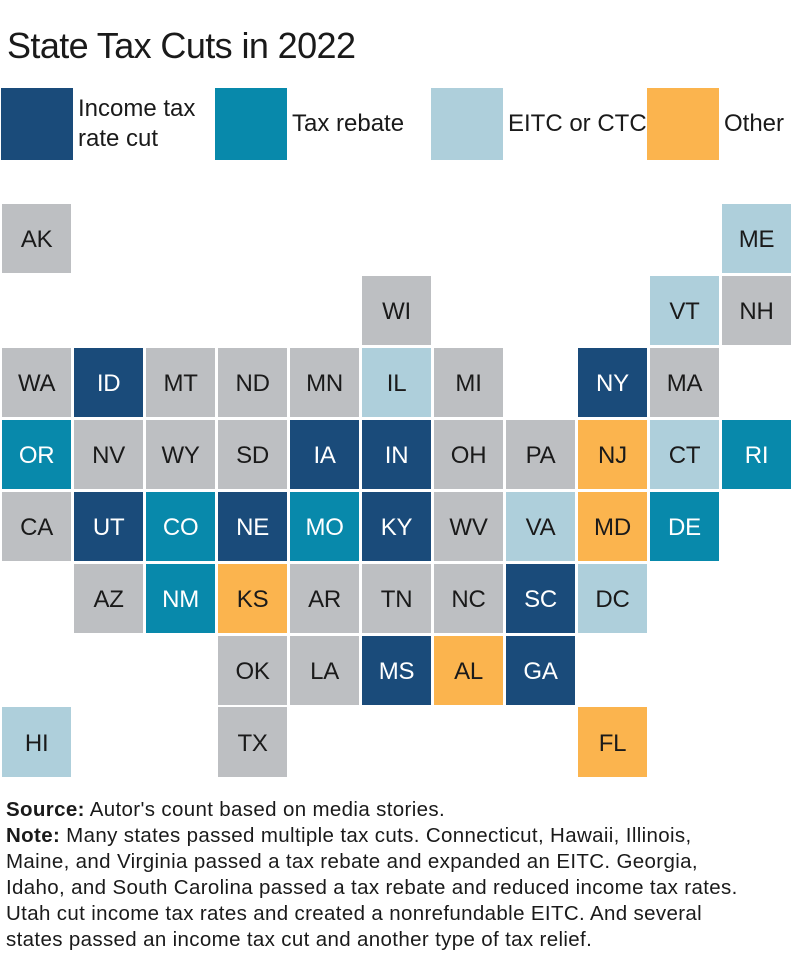  What do you see at coordinates (45, 809) in the screenshot?
I see `source-label: Source:` at bounding box center [45, 809].